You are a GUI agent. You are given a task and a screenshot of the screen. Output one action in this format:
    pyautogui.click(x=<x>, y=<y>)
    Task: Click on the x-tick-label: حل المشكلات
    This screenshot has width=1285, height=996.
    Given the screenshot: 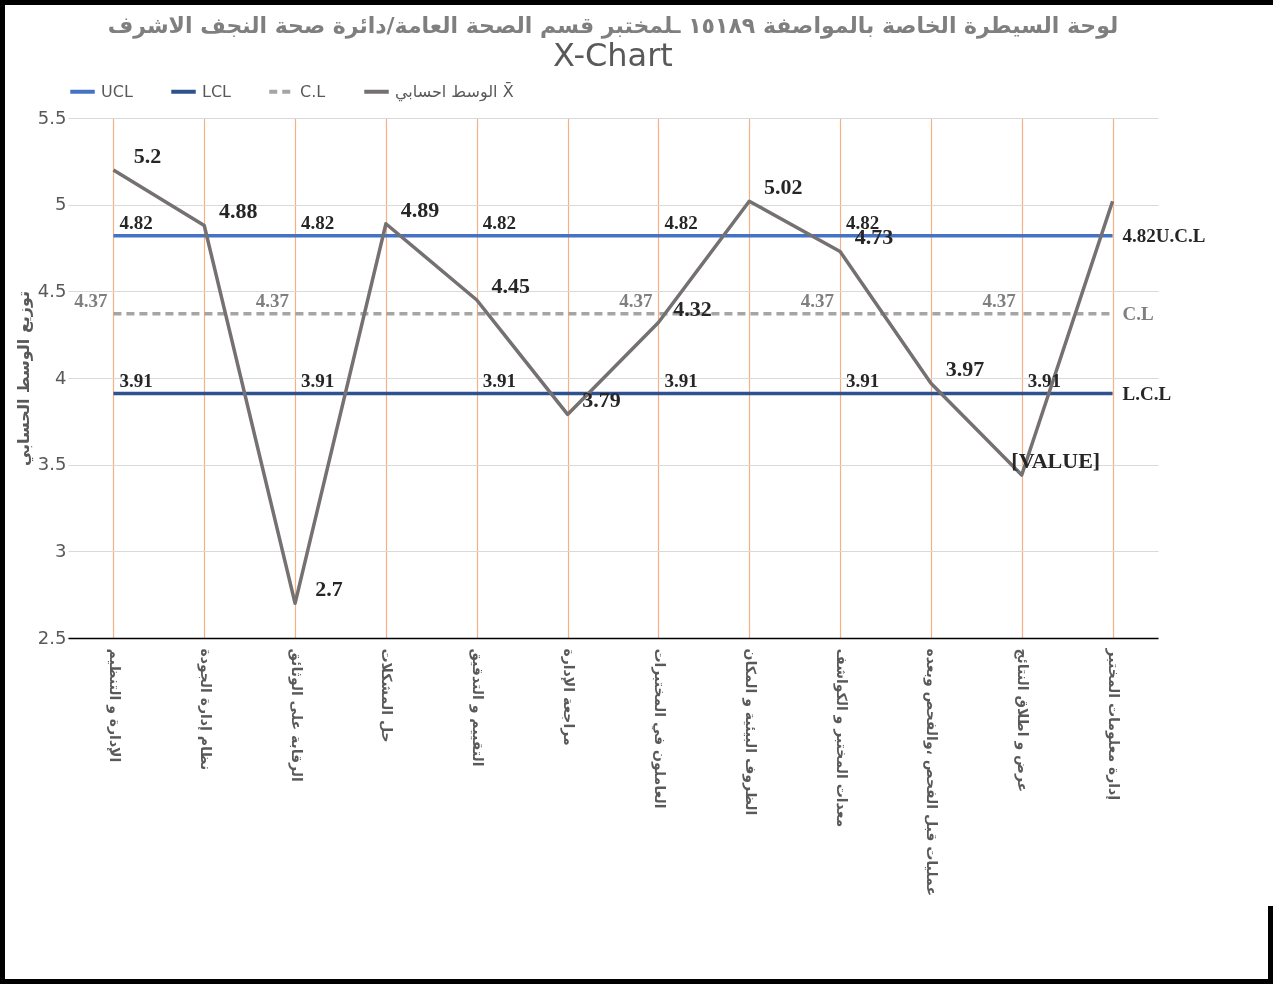 What is the action you would take?
    pyautogui.click(x=387, y=695)
    